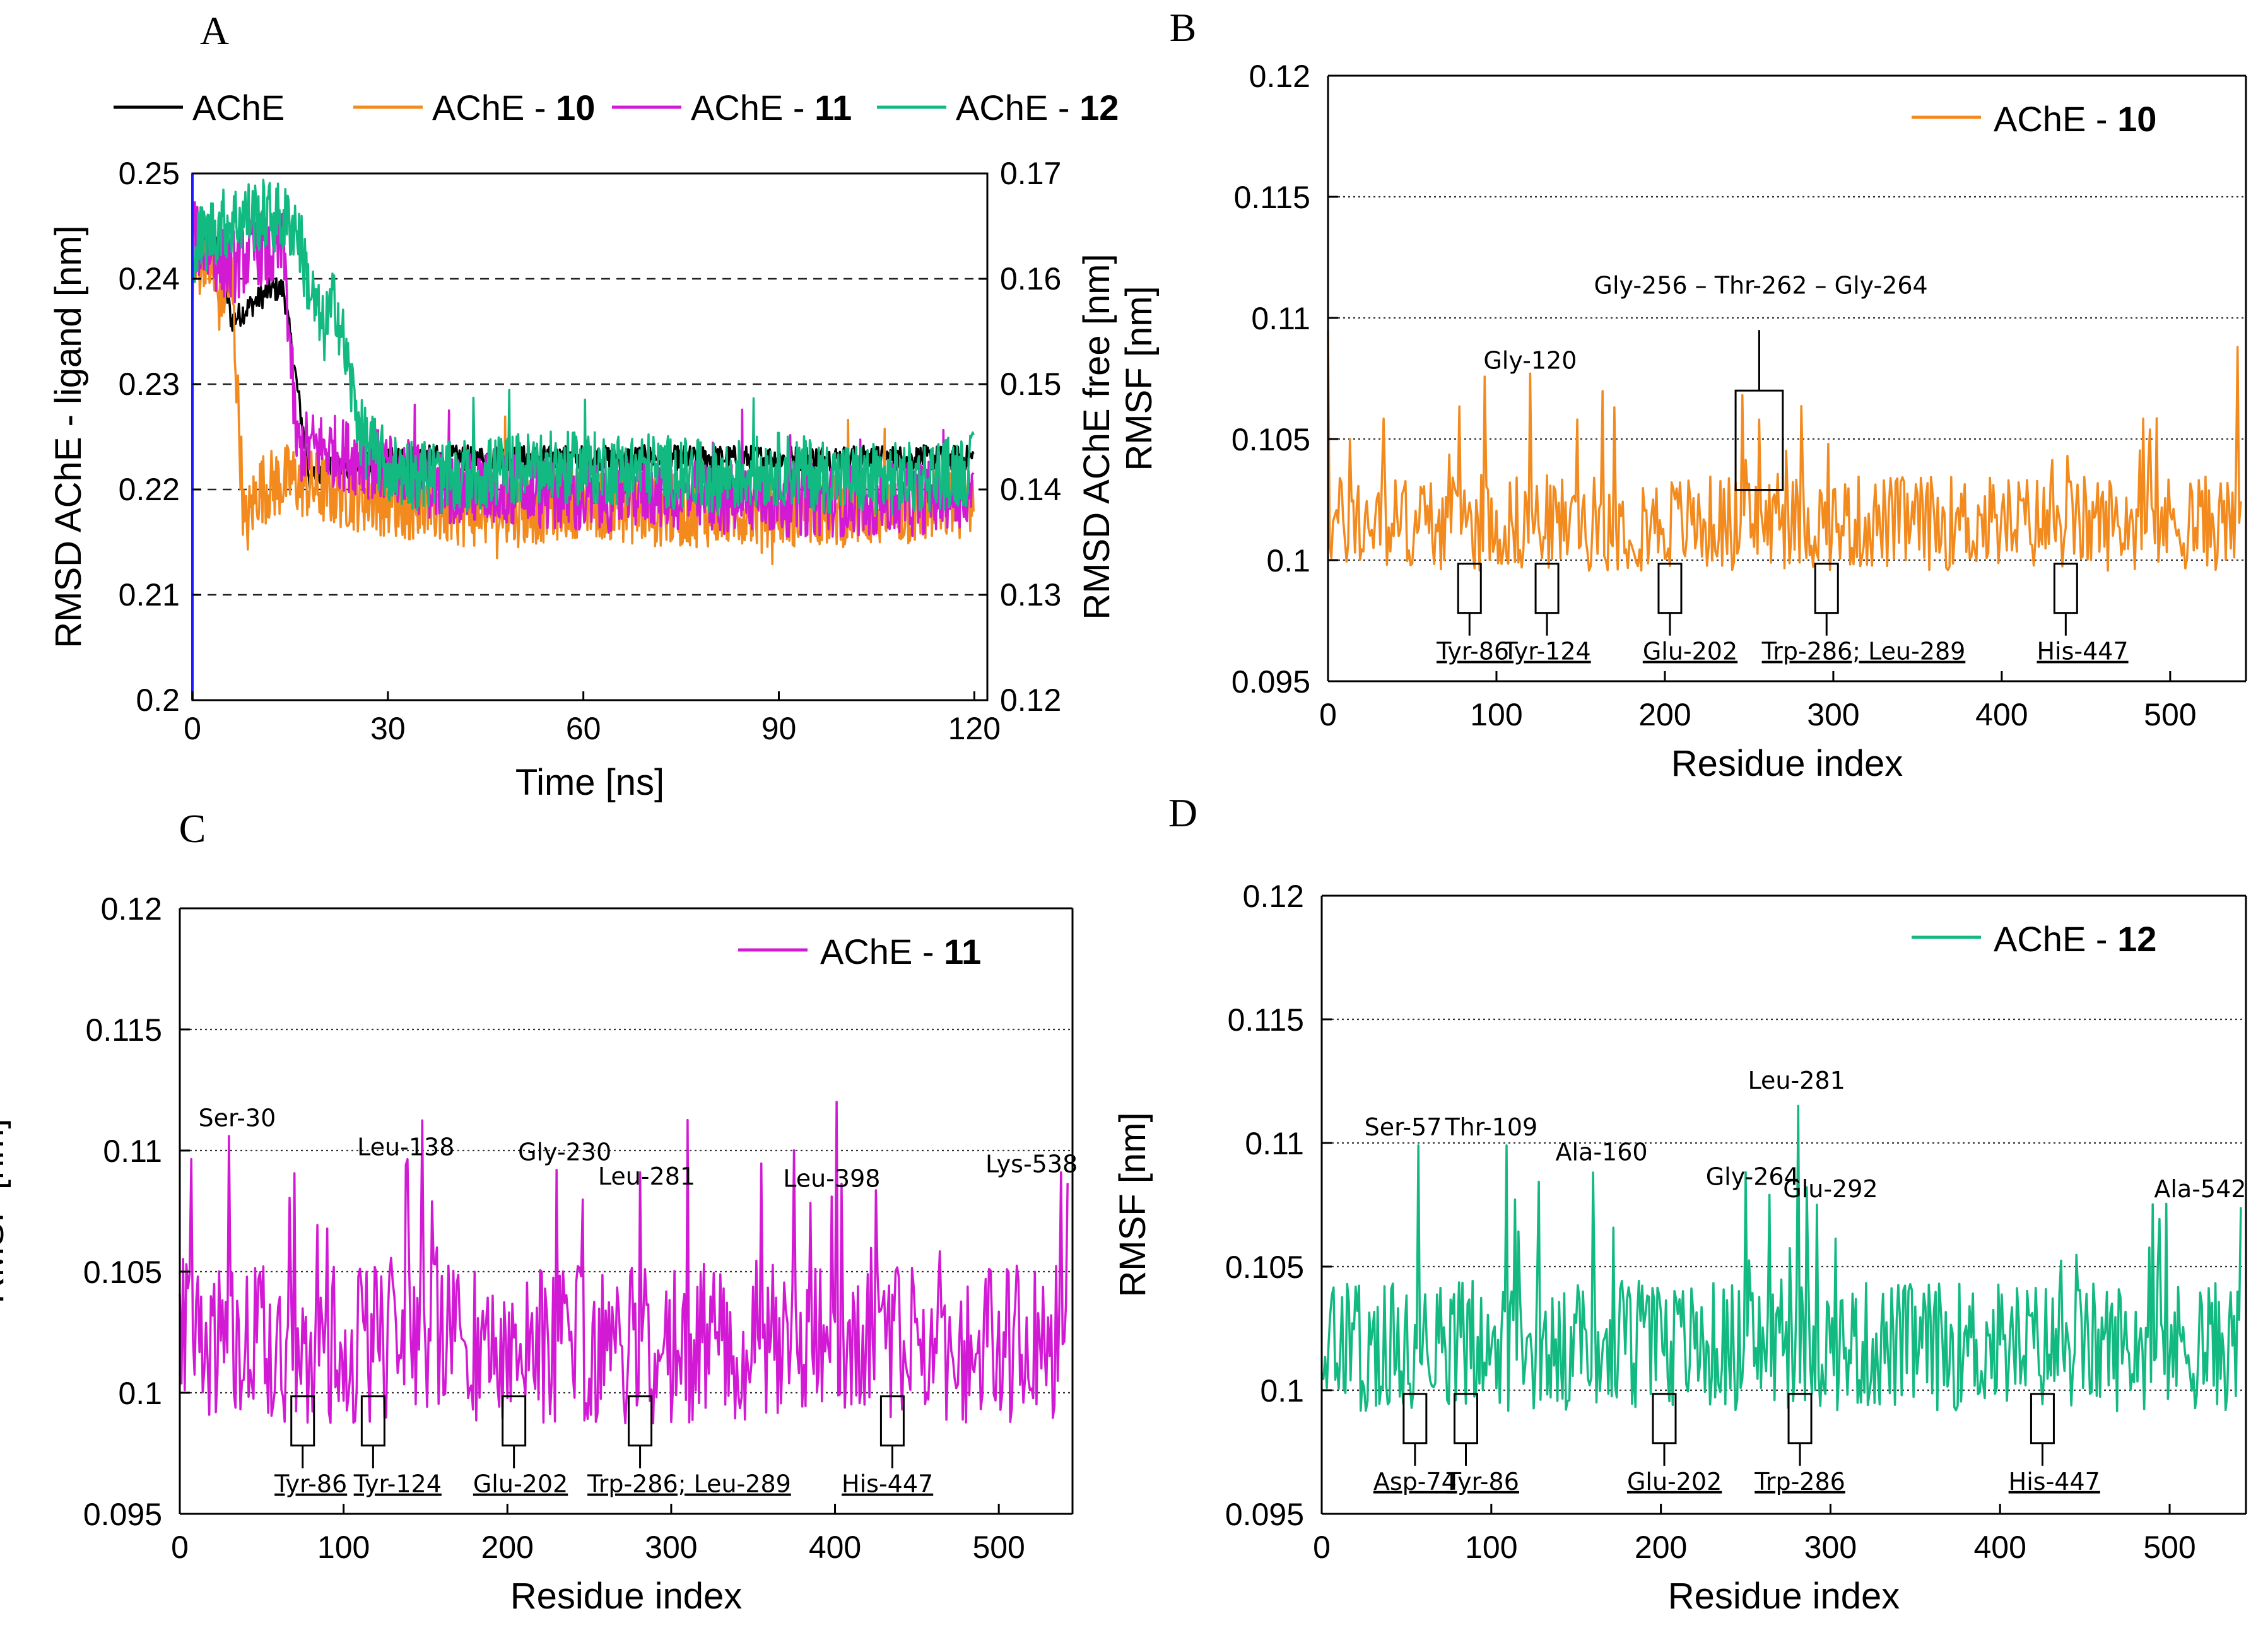 The height and width of the screenshot is (1652, 2263). What do you see at coordinates (149, 384) in the screenshot?
I see `y-left-tick-label: 0.23` at bounding box center [149, 384].